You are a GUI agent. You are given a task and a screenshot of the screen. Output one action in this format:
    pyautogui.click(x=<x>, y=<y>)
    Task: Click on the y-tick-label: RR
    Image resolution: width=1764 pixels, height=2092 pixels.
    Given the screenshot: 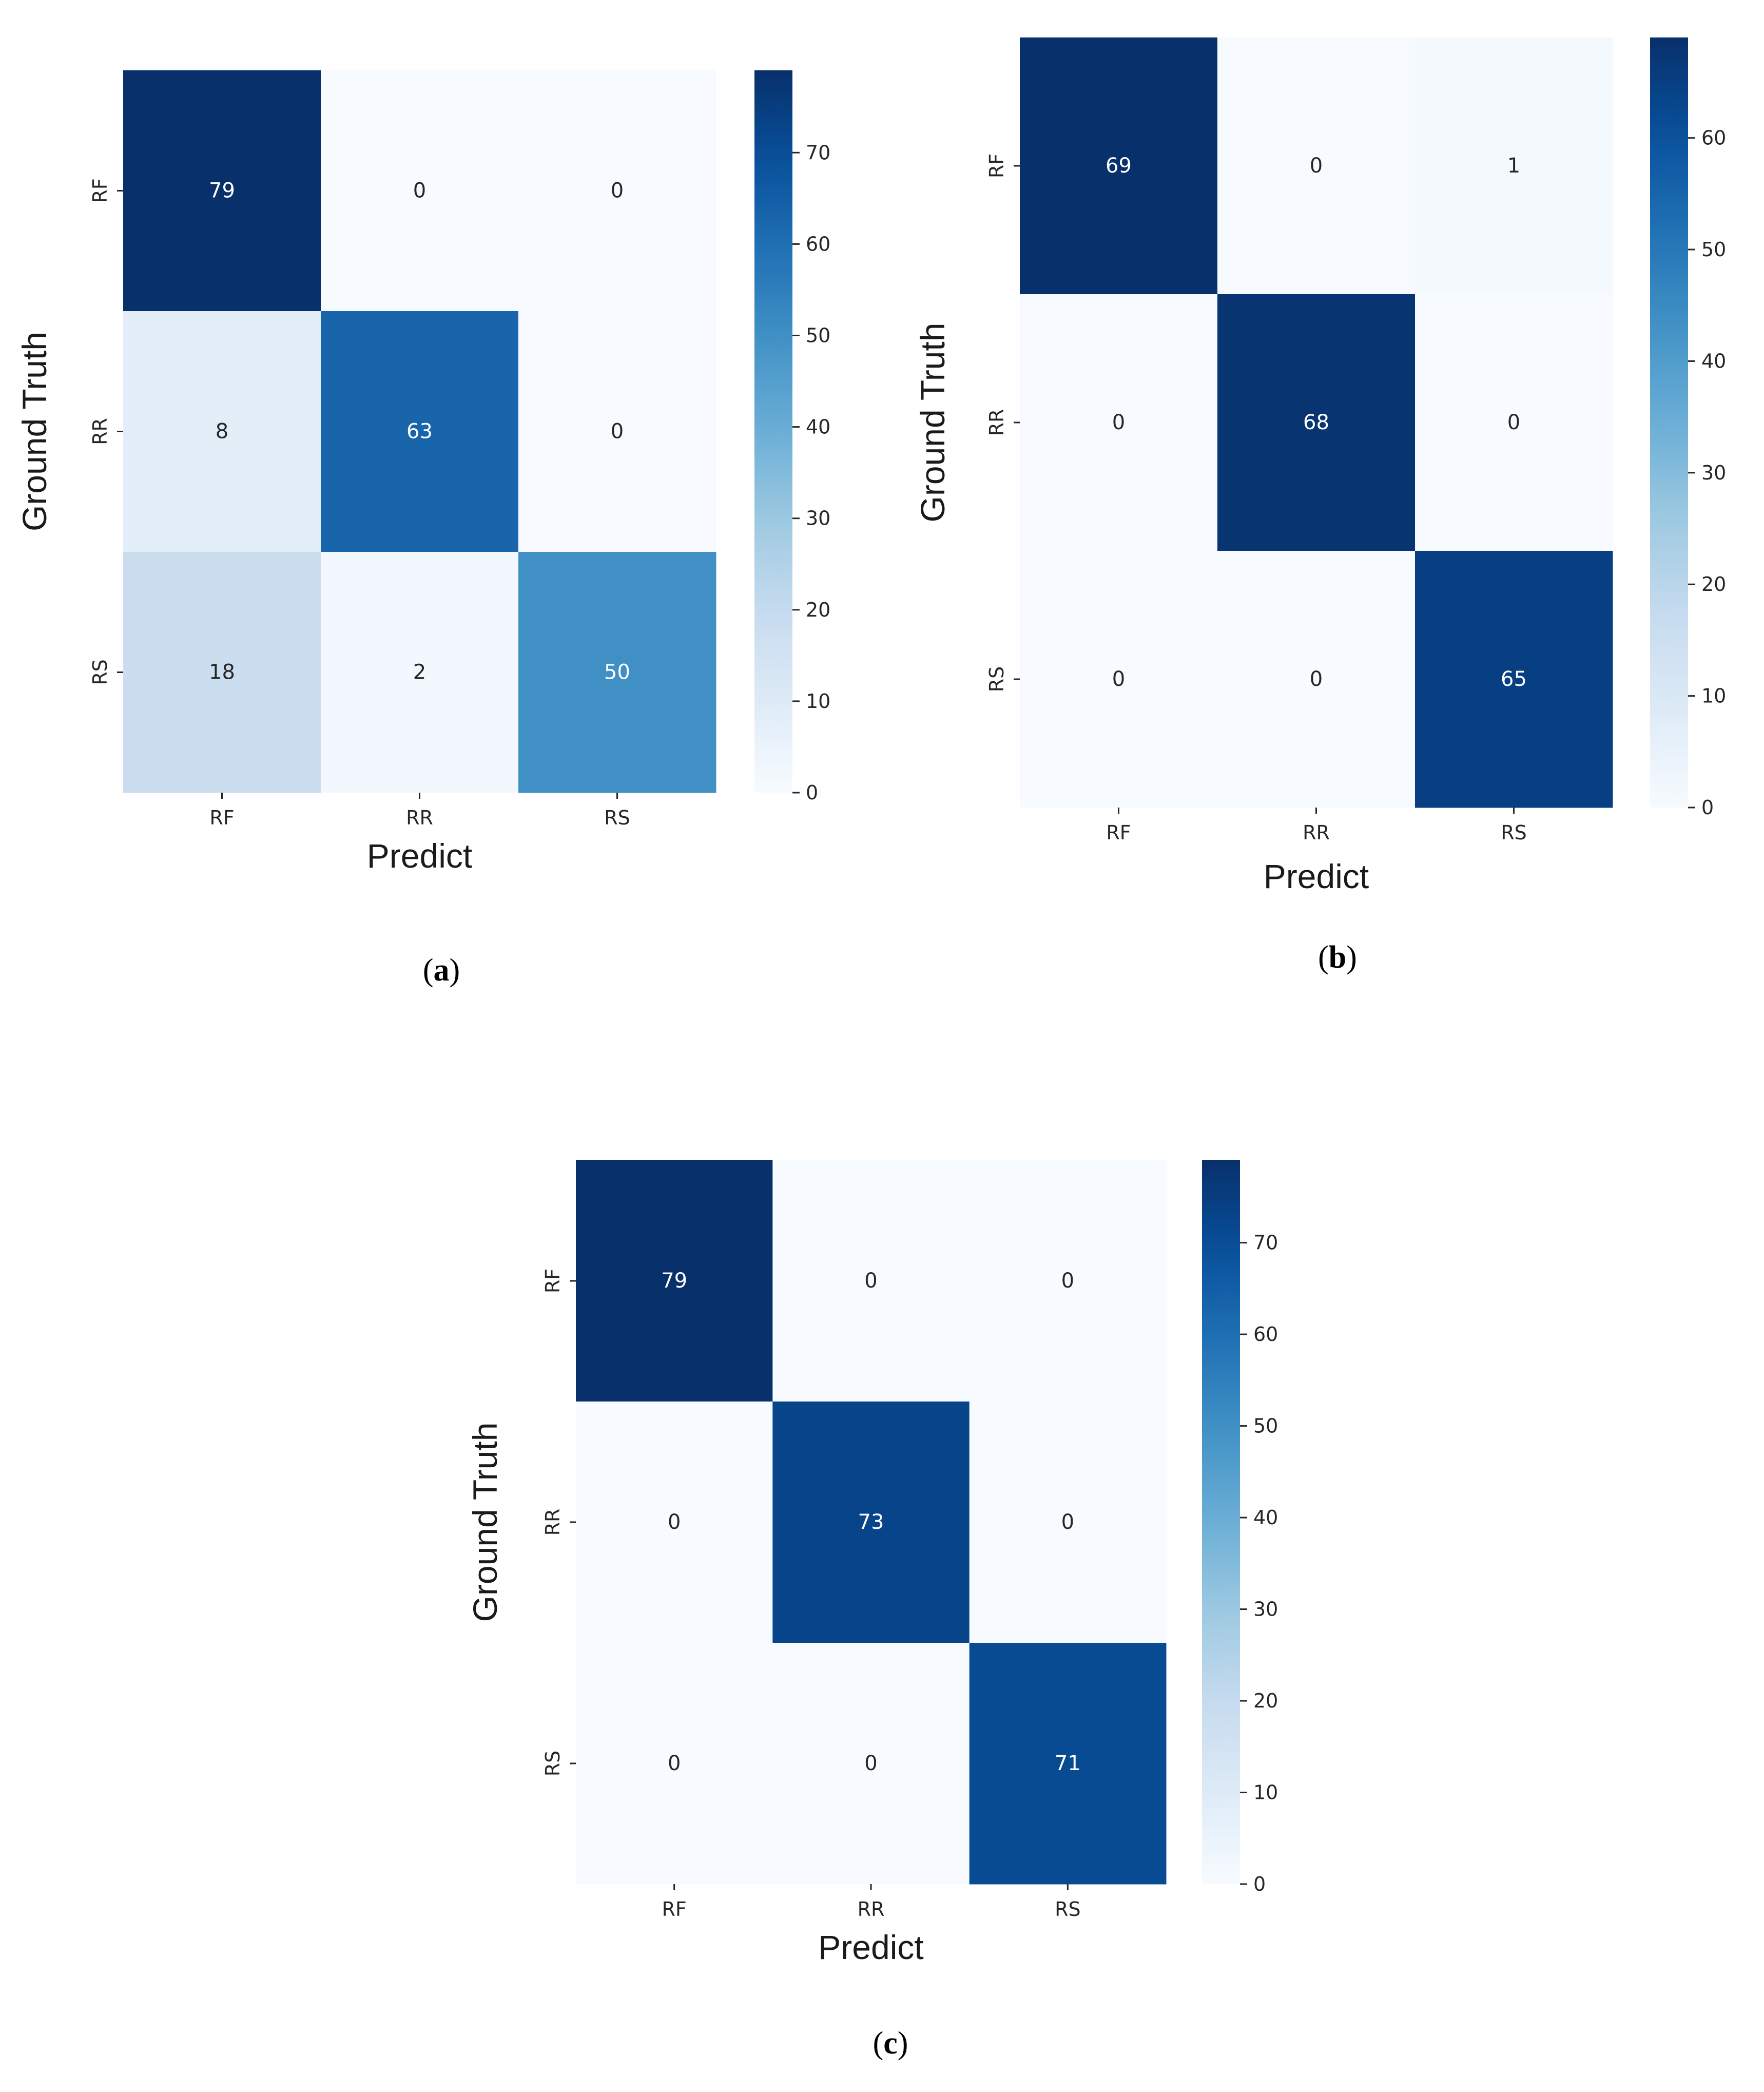 What is the action you would take?
    pyautogui.click(x=100, y=431)
    